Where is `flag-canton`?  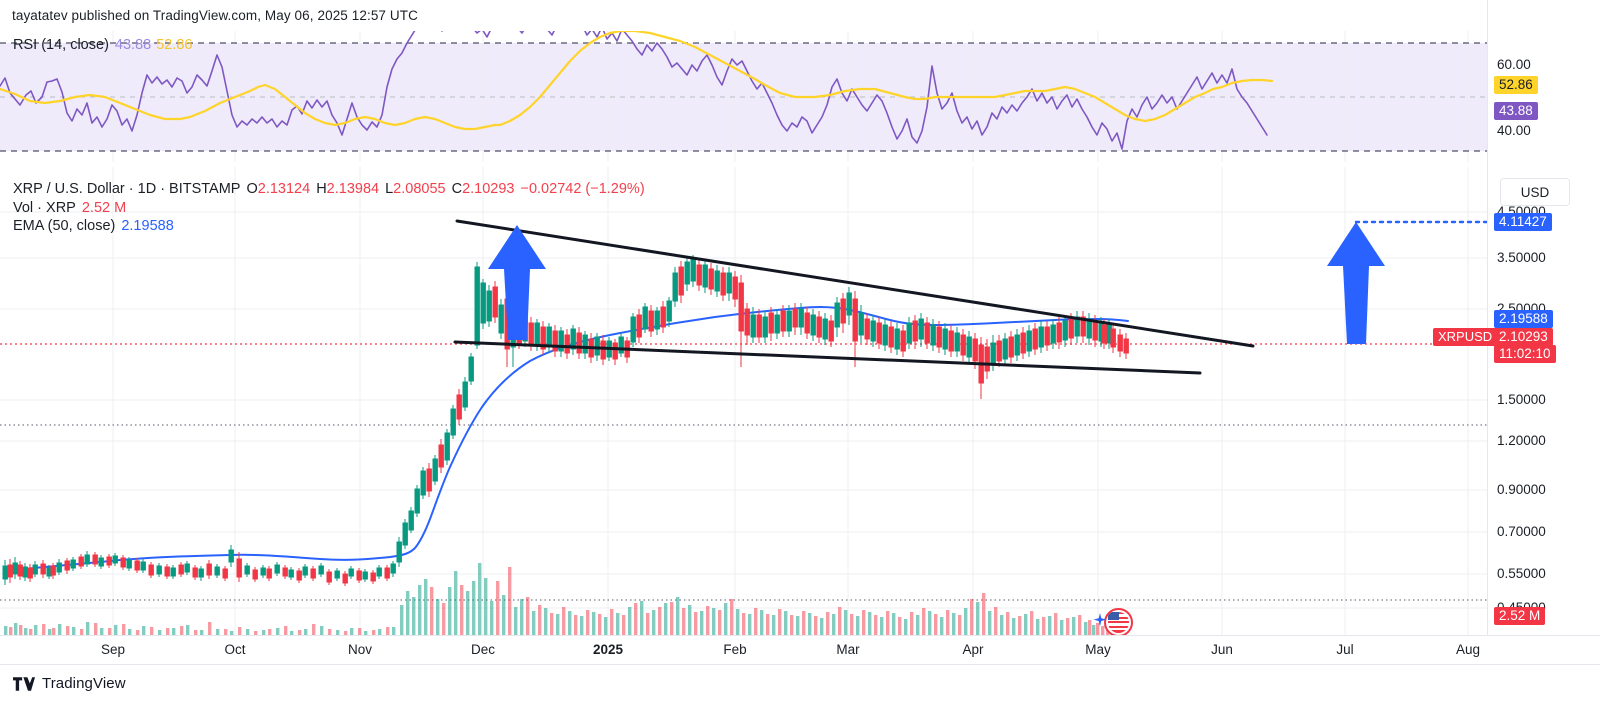 flag-canton is located at coordinates (1113, 616).